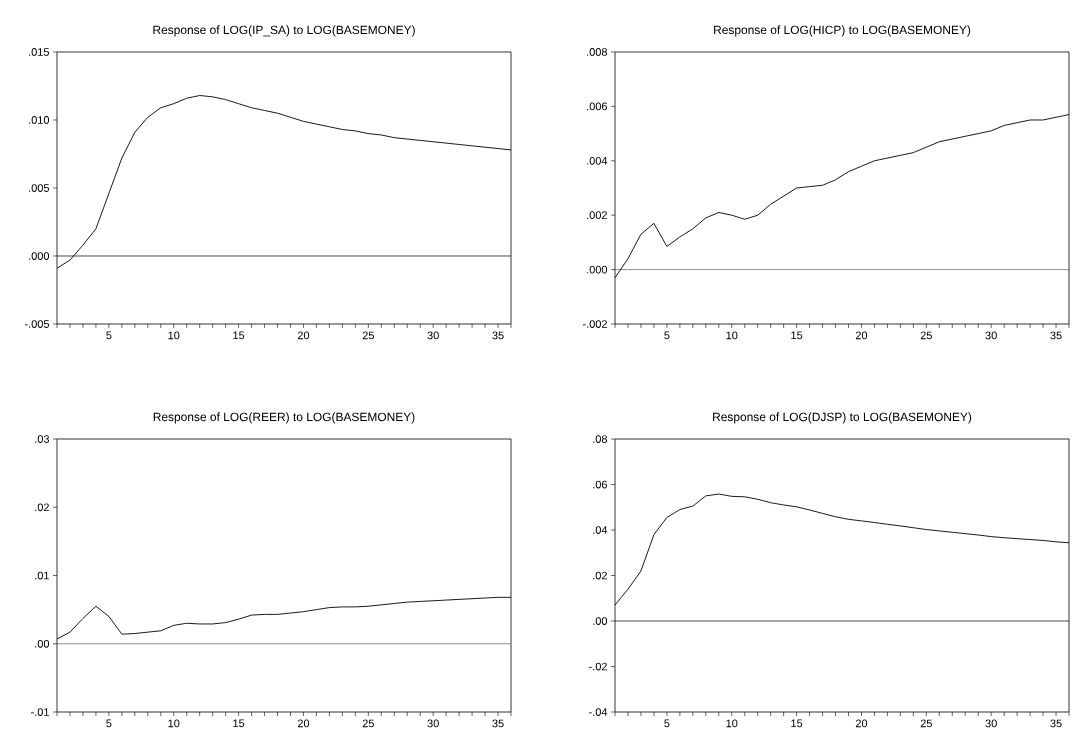 Image resolution: width=1072 pixels, height=740 pixels. I want to click on y-tick-label: .06, so click(600, 484).